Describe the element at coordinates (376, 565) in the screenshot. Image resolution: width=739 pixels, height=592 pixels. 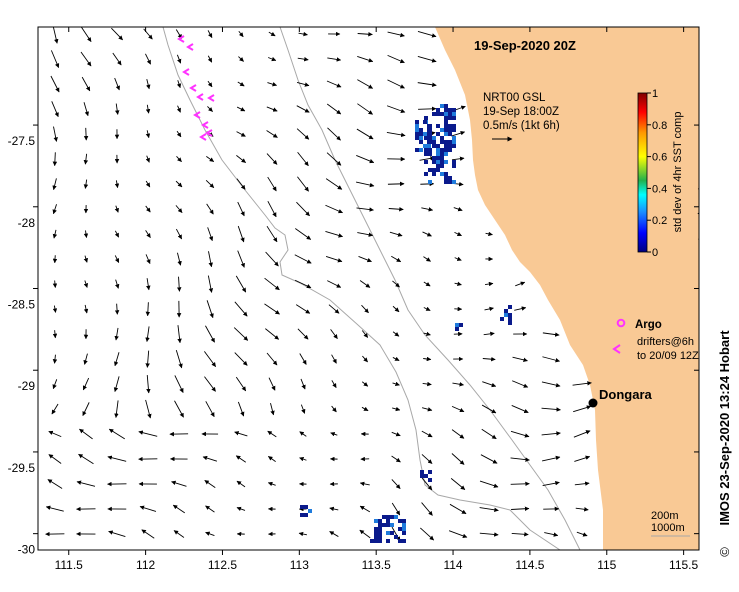
I see `lon-tick-label: 113.5` at that location.